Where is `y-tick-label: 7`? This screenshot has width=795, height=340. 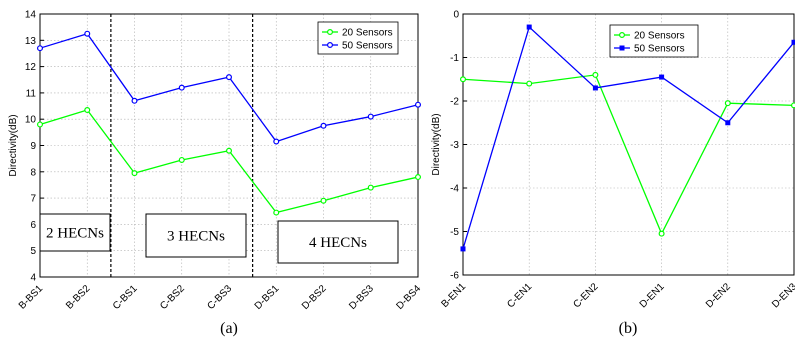
y-tick-label: 7 is located at coordinates (33, 199).